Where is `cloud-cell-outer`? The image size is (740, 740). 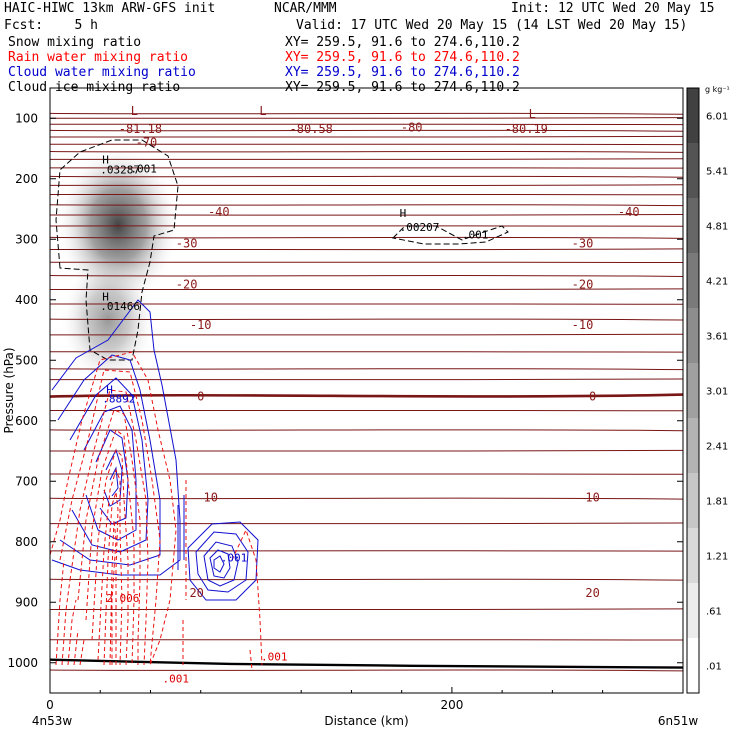
cloud-cell-outer is located at coordinates (223, 561).